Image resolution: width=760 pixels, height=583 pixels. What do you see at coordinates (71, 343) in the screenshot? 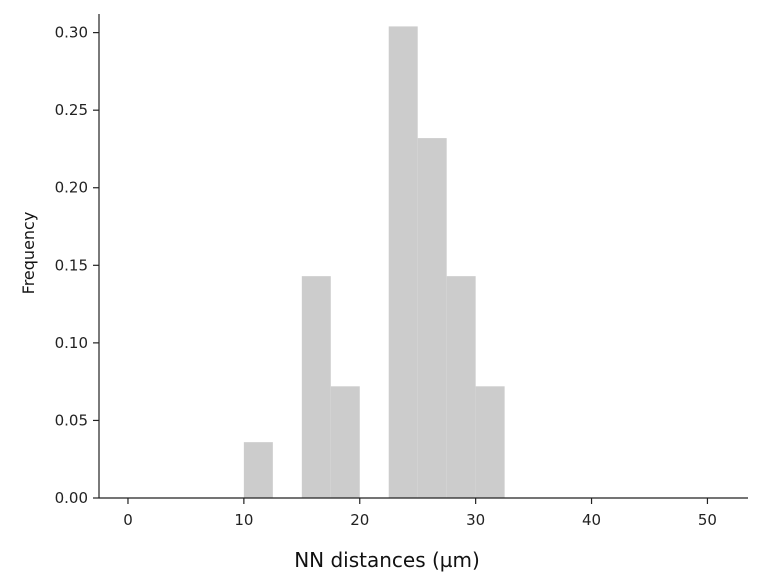
I see `y-tick-label-2: 0.10` at bounding box center [71, 343].